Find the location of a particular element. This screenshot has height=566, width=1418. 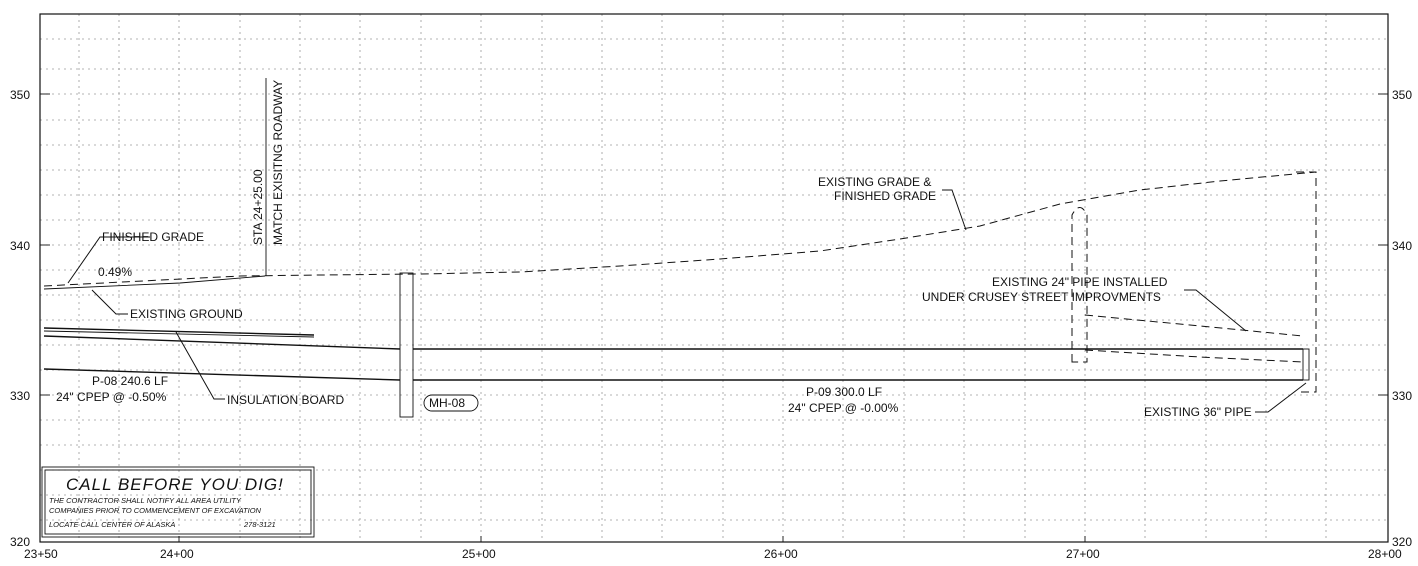

finished-grade-label: FINISHED GRADE is located at coordinates (153, 237).